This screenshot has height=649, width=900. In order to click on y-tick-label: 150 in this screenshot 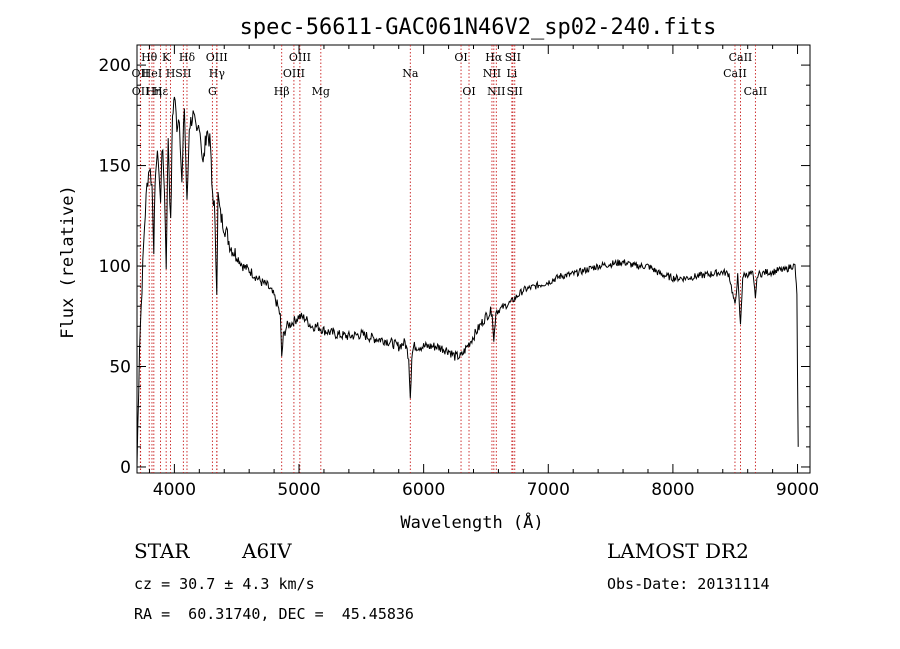, I will do `click(115, 167)`.